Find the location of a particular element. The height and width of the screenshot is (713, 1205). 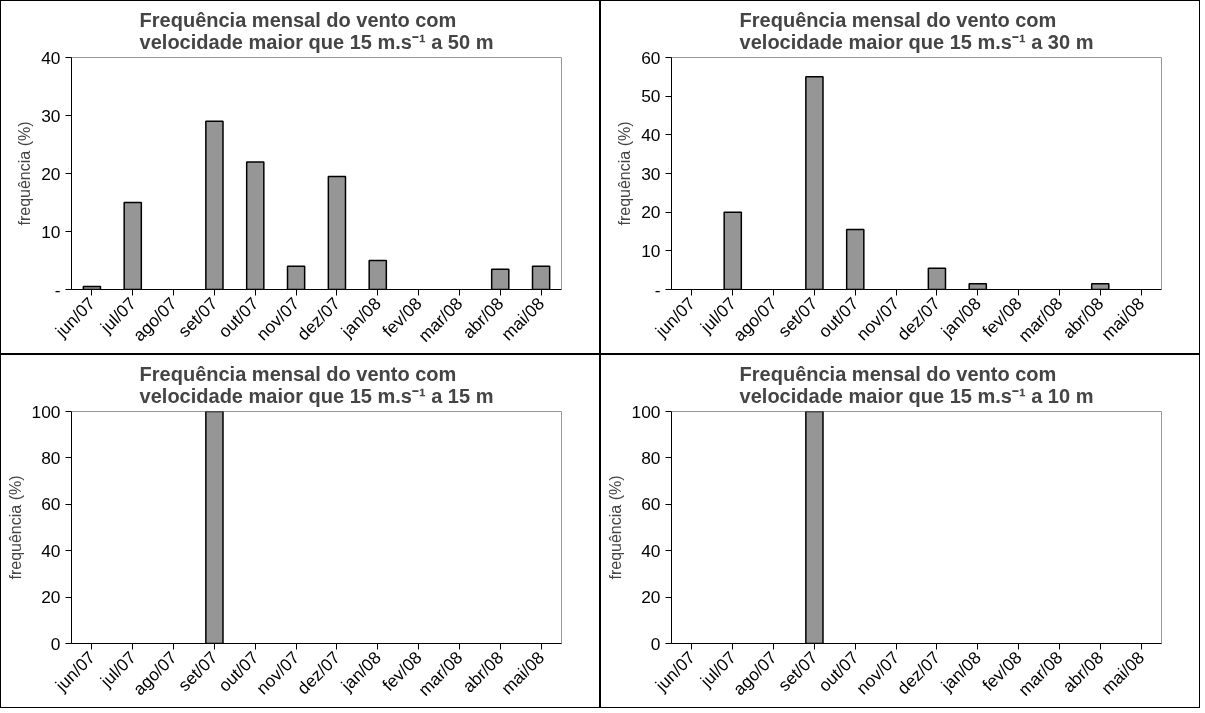

chart-title: Frequência mensal do vento com velocidade maior que 15 m.s⁻¹ a 30 m is located at coordinates (916, 30).